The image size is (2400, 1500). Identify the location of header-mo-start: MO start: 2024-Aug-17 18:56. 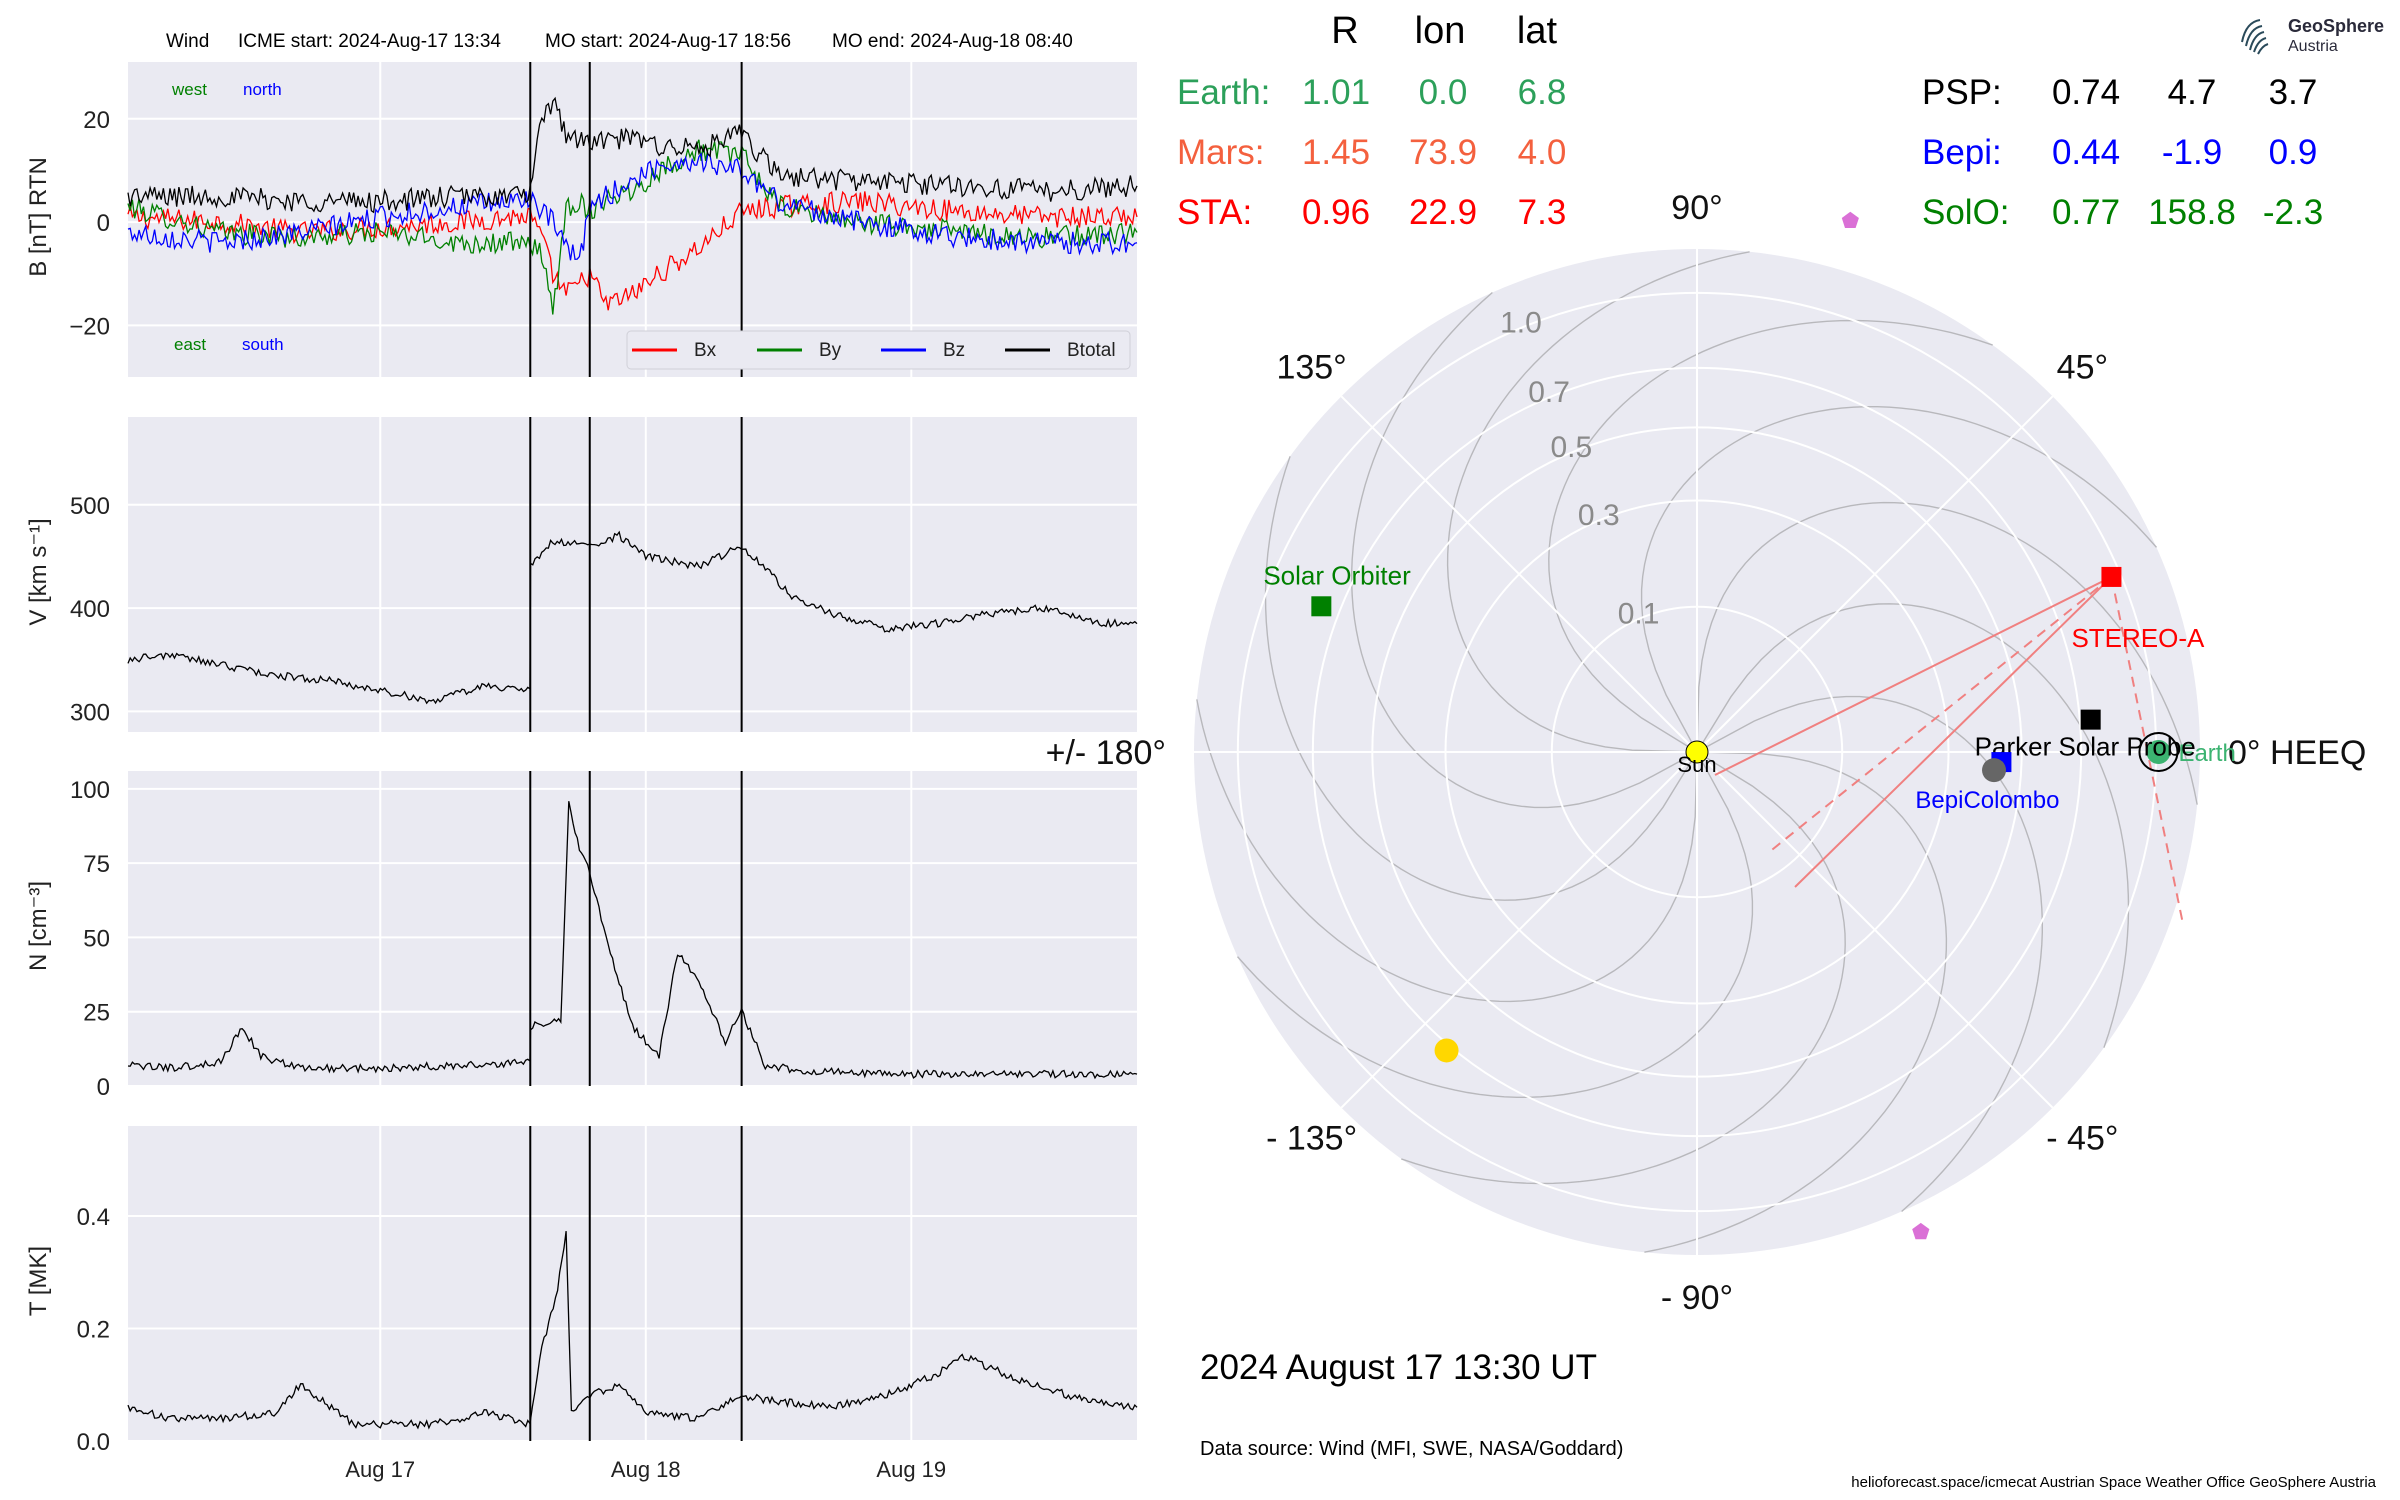
(668, 41).